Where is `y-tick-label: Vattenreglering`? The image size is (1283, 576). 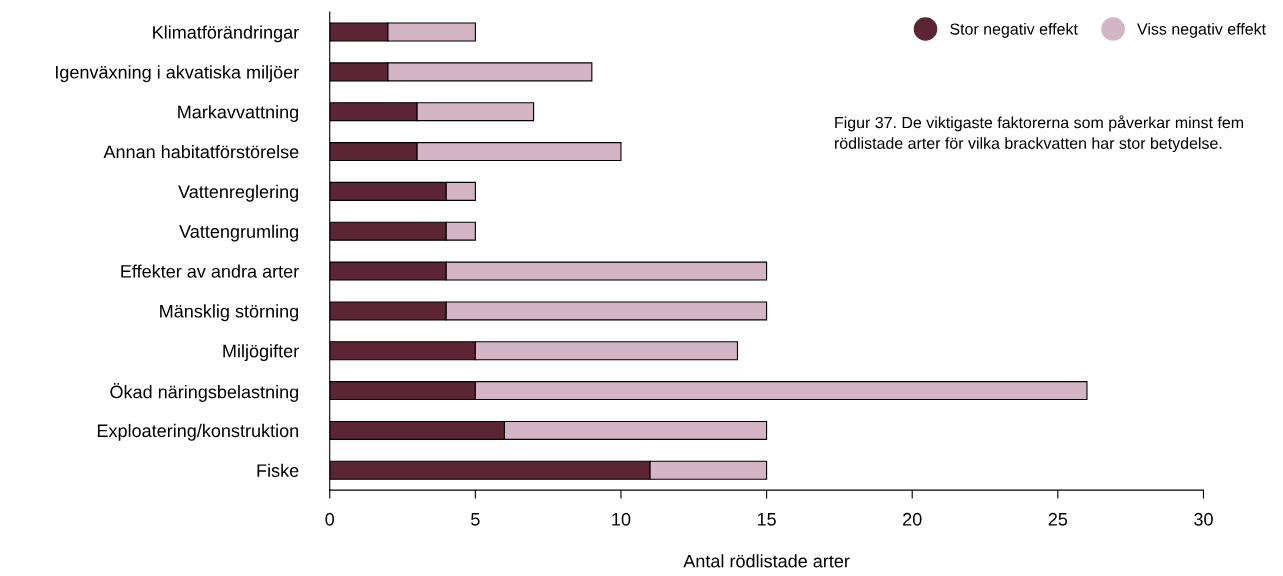 y-tick-label: Vattenreglering is located at coordinates (238, 193).